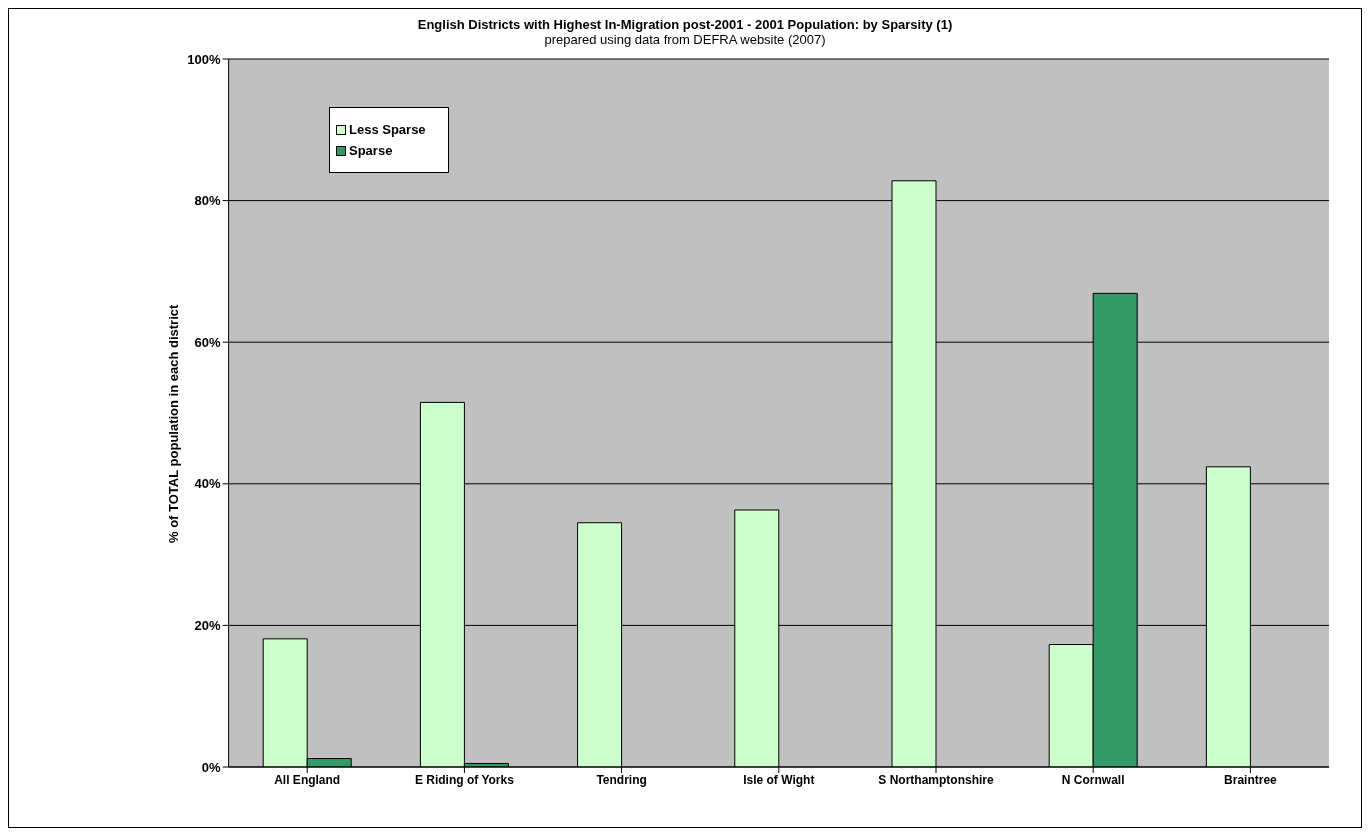 This screenshot has height=836, width=1370. I want to click on legend-label: Sparse, so click(371, 150).